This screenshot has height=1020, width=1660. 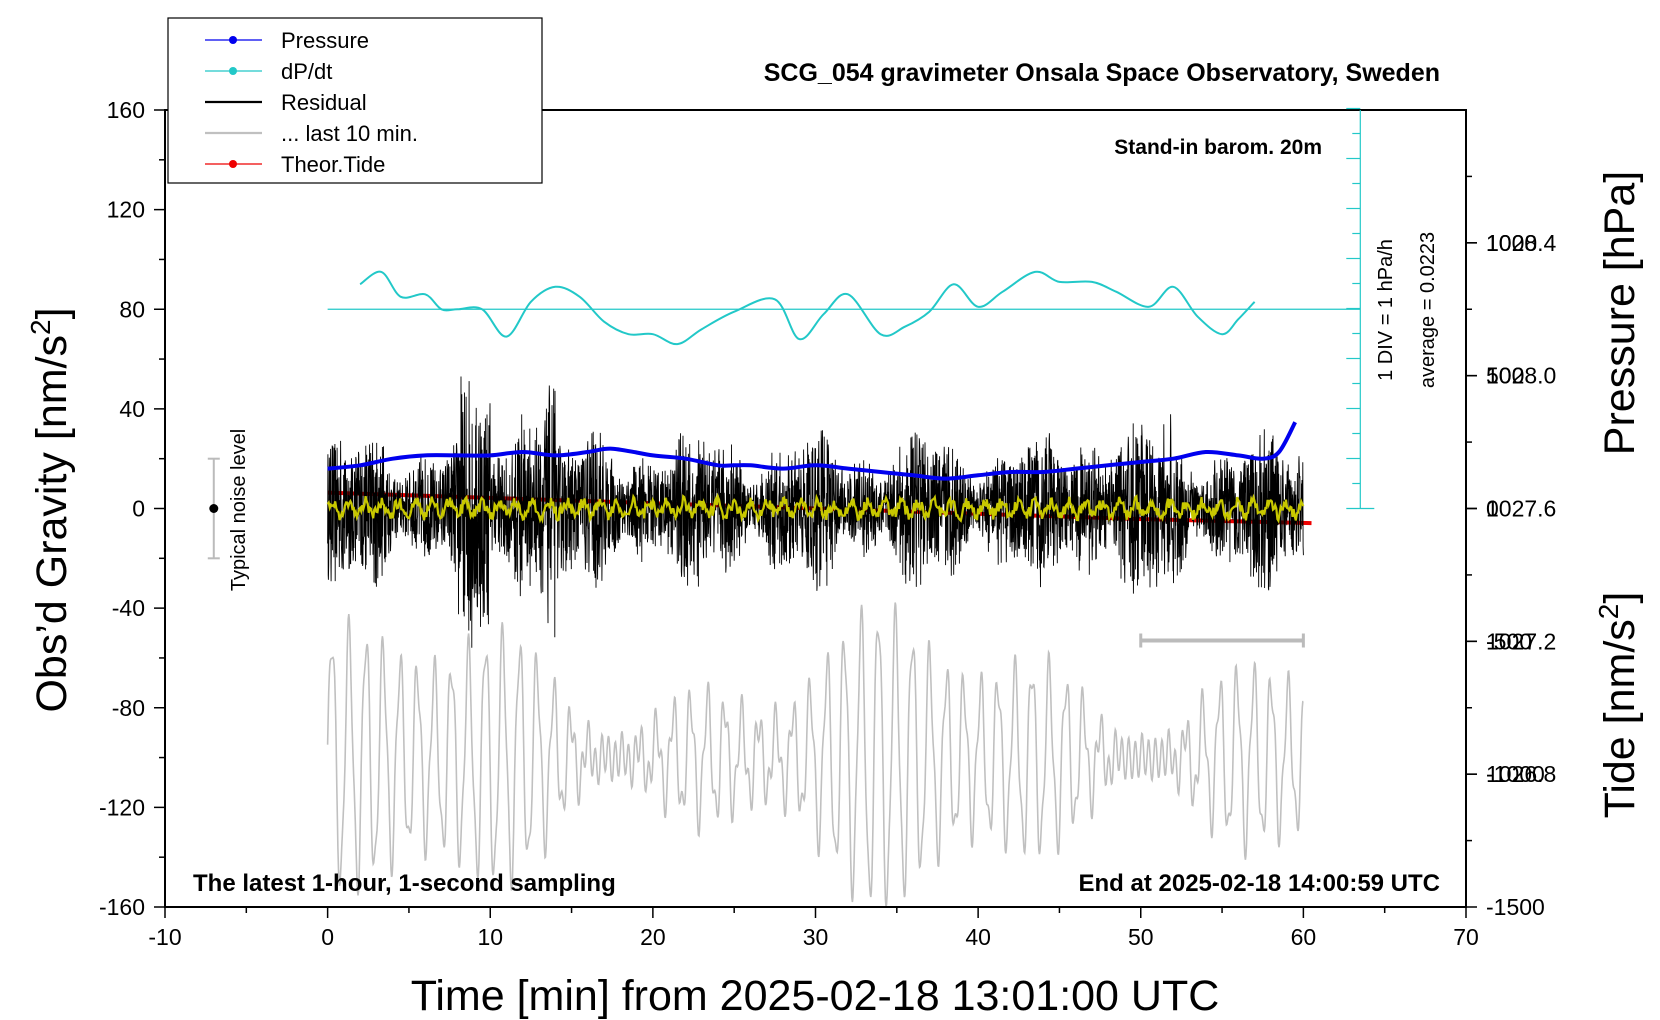 What do you see at coordinates (1515, 907) in the screenshot?
I see `tide-tick-label: -1500` at bounding box center [1515, 907].